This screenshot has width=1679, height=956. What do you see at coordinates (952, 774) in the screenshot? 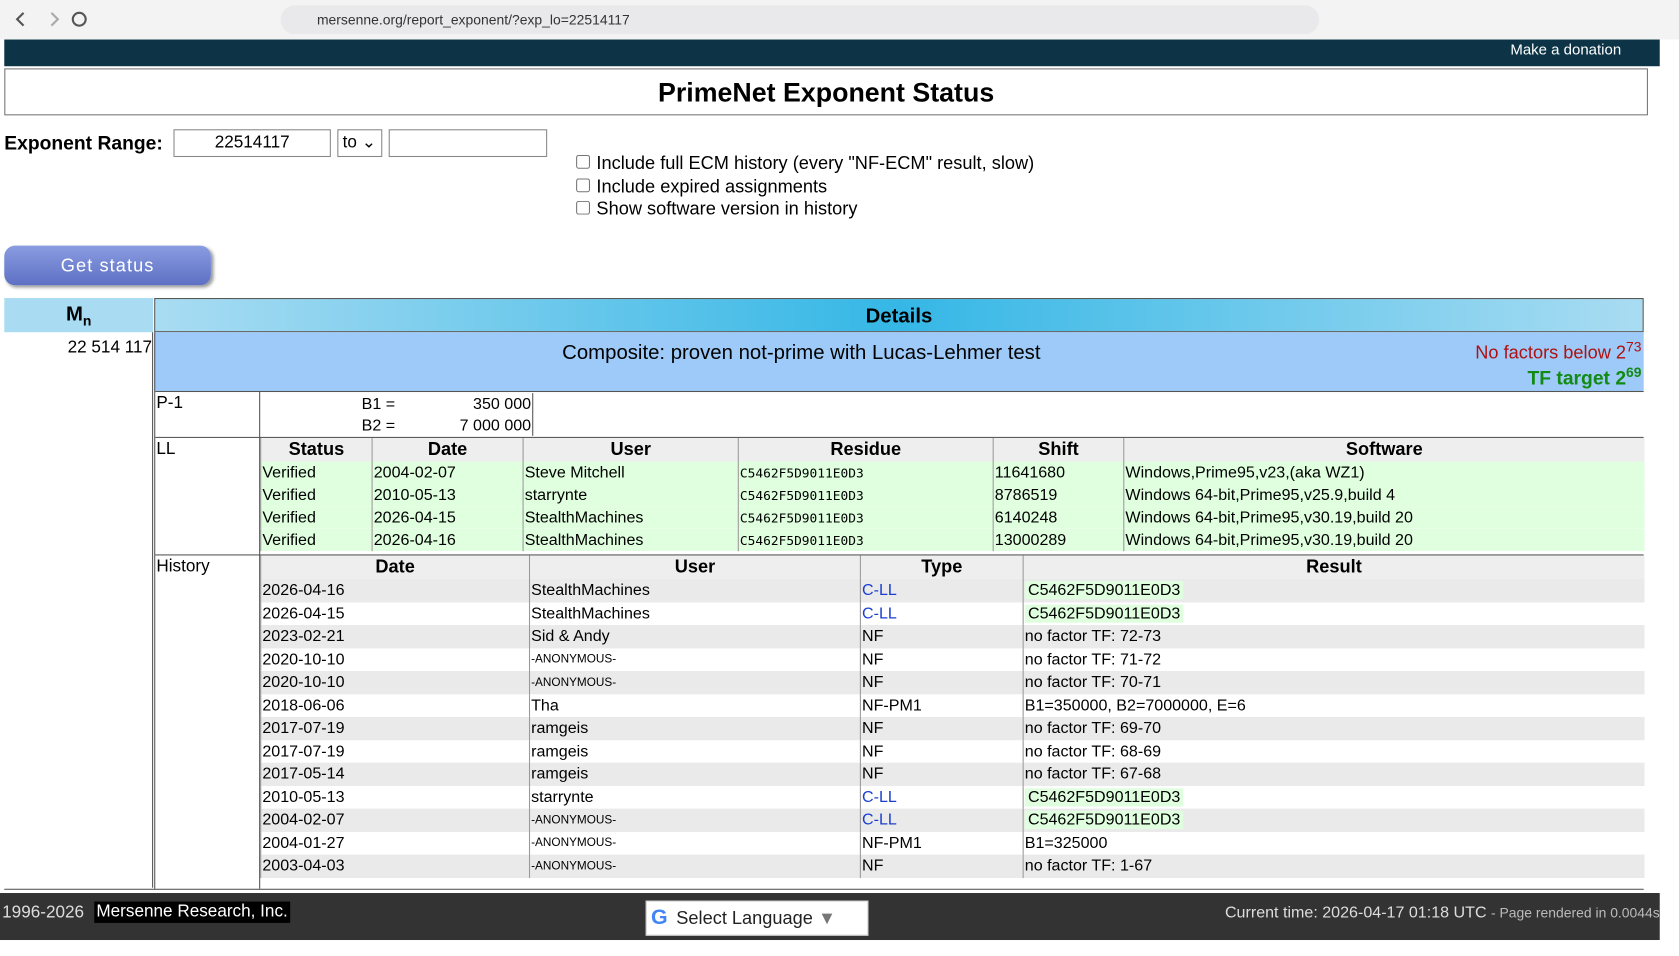
I see `history-row: 2017-05-14 ramgeis NF no factor TF: 67-68` at bounding box center [952, 774].